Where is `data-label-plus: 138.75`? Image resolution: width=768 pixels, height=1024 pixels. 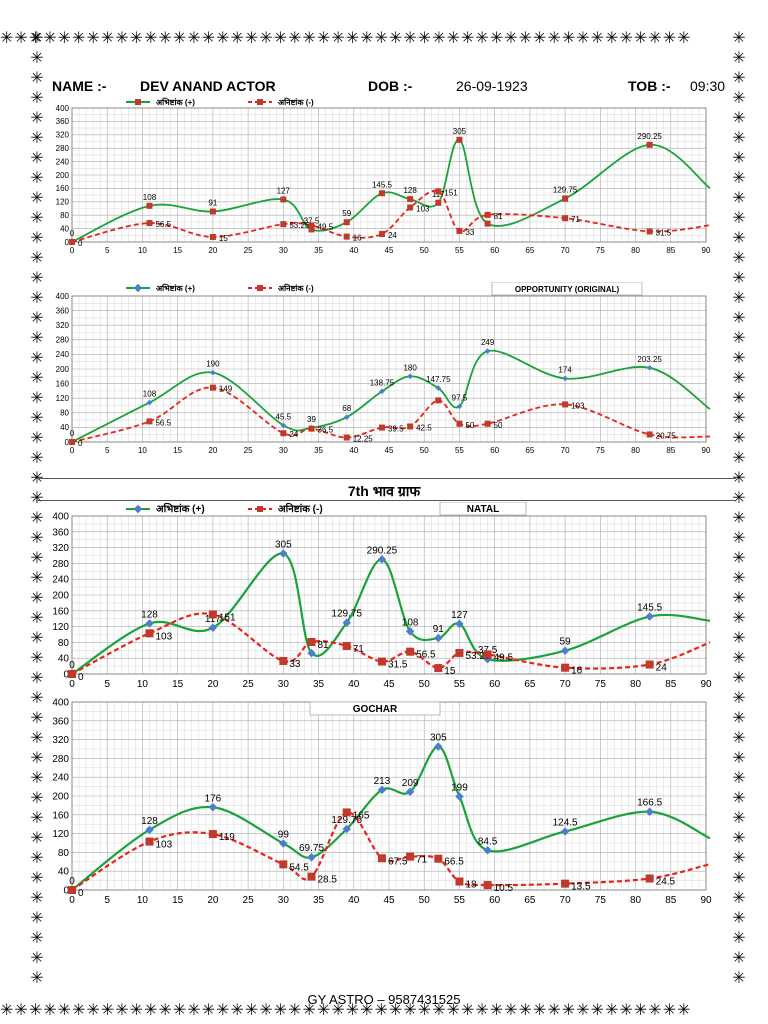 data-label-plus: 138.75 is located at coordinates (382, 382).